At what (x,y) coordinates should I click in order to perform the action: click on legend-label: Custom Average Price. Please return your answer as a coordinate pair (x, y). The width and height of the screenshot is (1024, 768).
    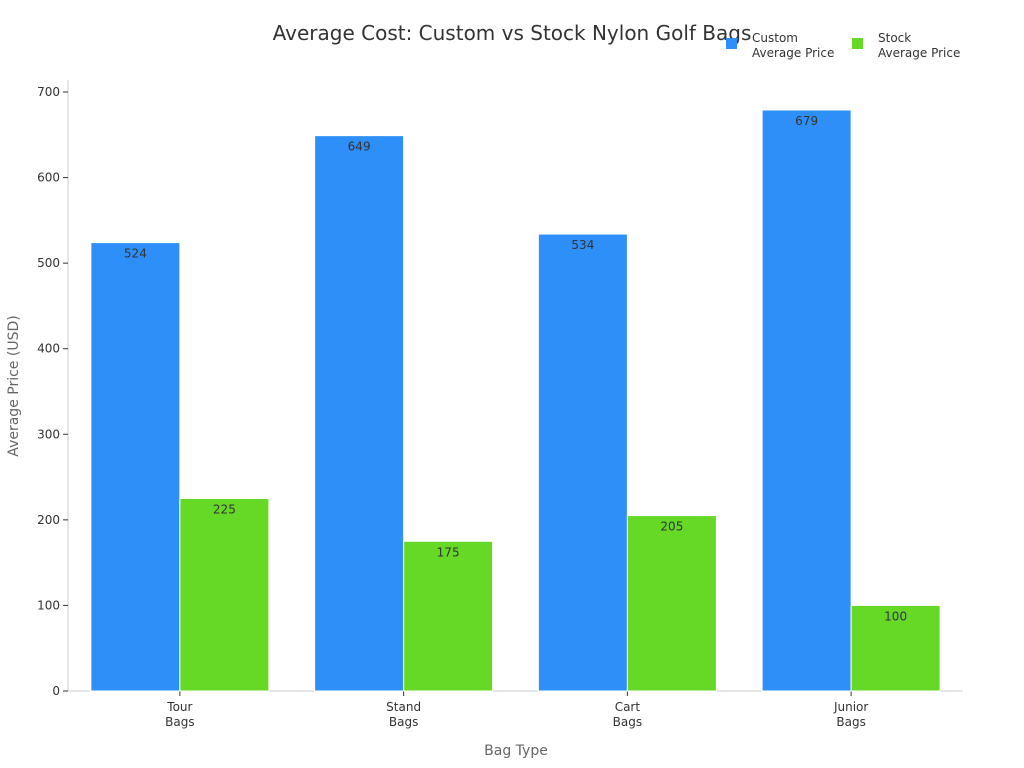
    Looking at the image, I should click on (793, 45).